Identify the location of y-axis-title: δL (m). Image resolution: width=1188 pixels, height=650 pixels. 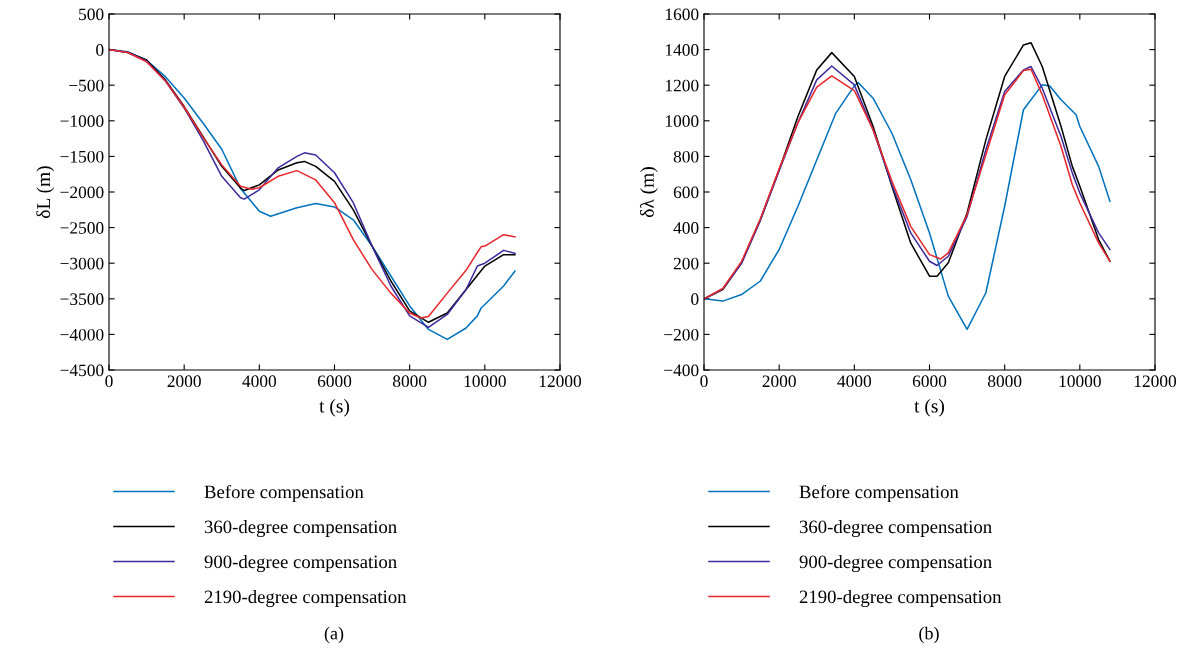
(45, 192).